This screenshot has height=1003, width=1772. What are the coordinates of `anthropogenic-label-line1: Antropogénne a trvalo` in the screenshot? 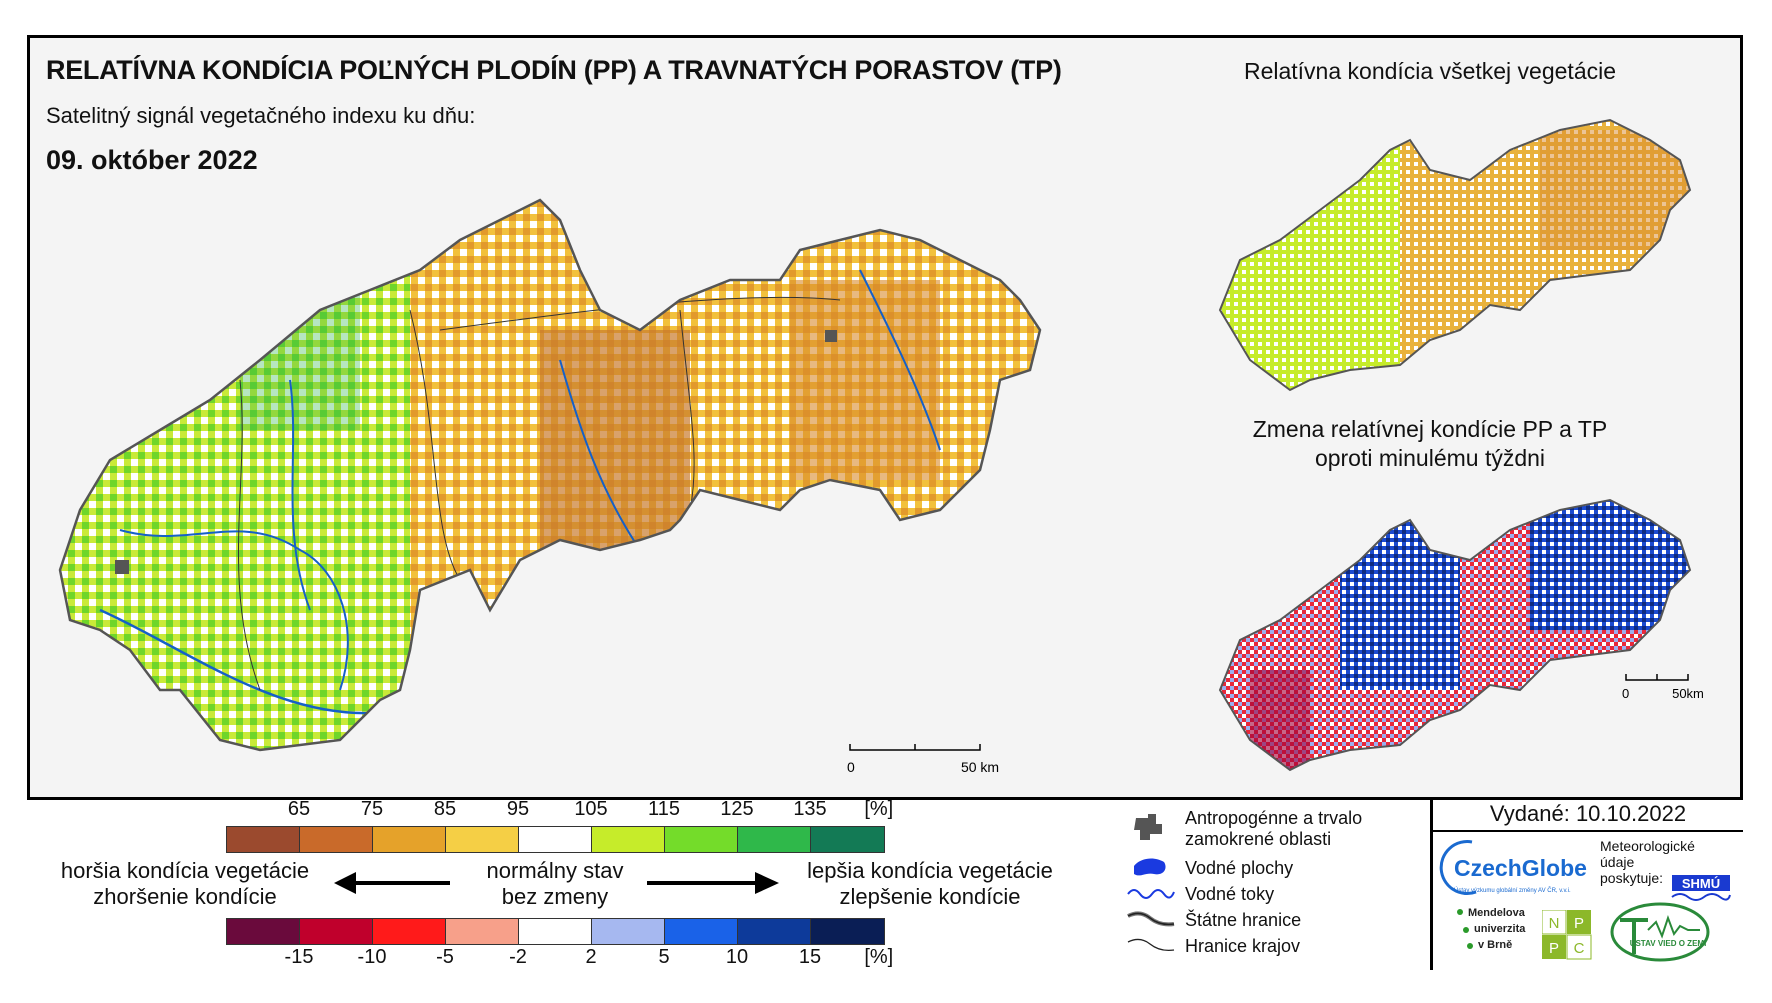 It's located at (1274, 818).